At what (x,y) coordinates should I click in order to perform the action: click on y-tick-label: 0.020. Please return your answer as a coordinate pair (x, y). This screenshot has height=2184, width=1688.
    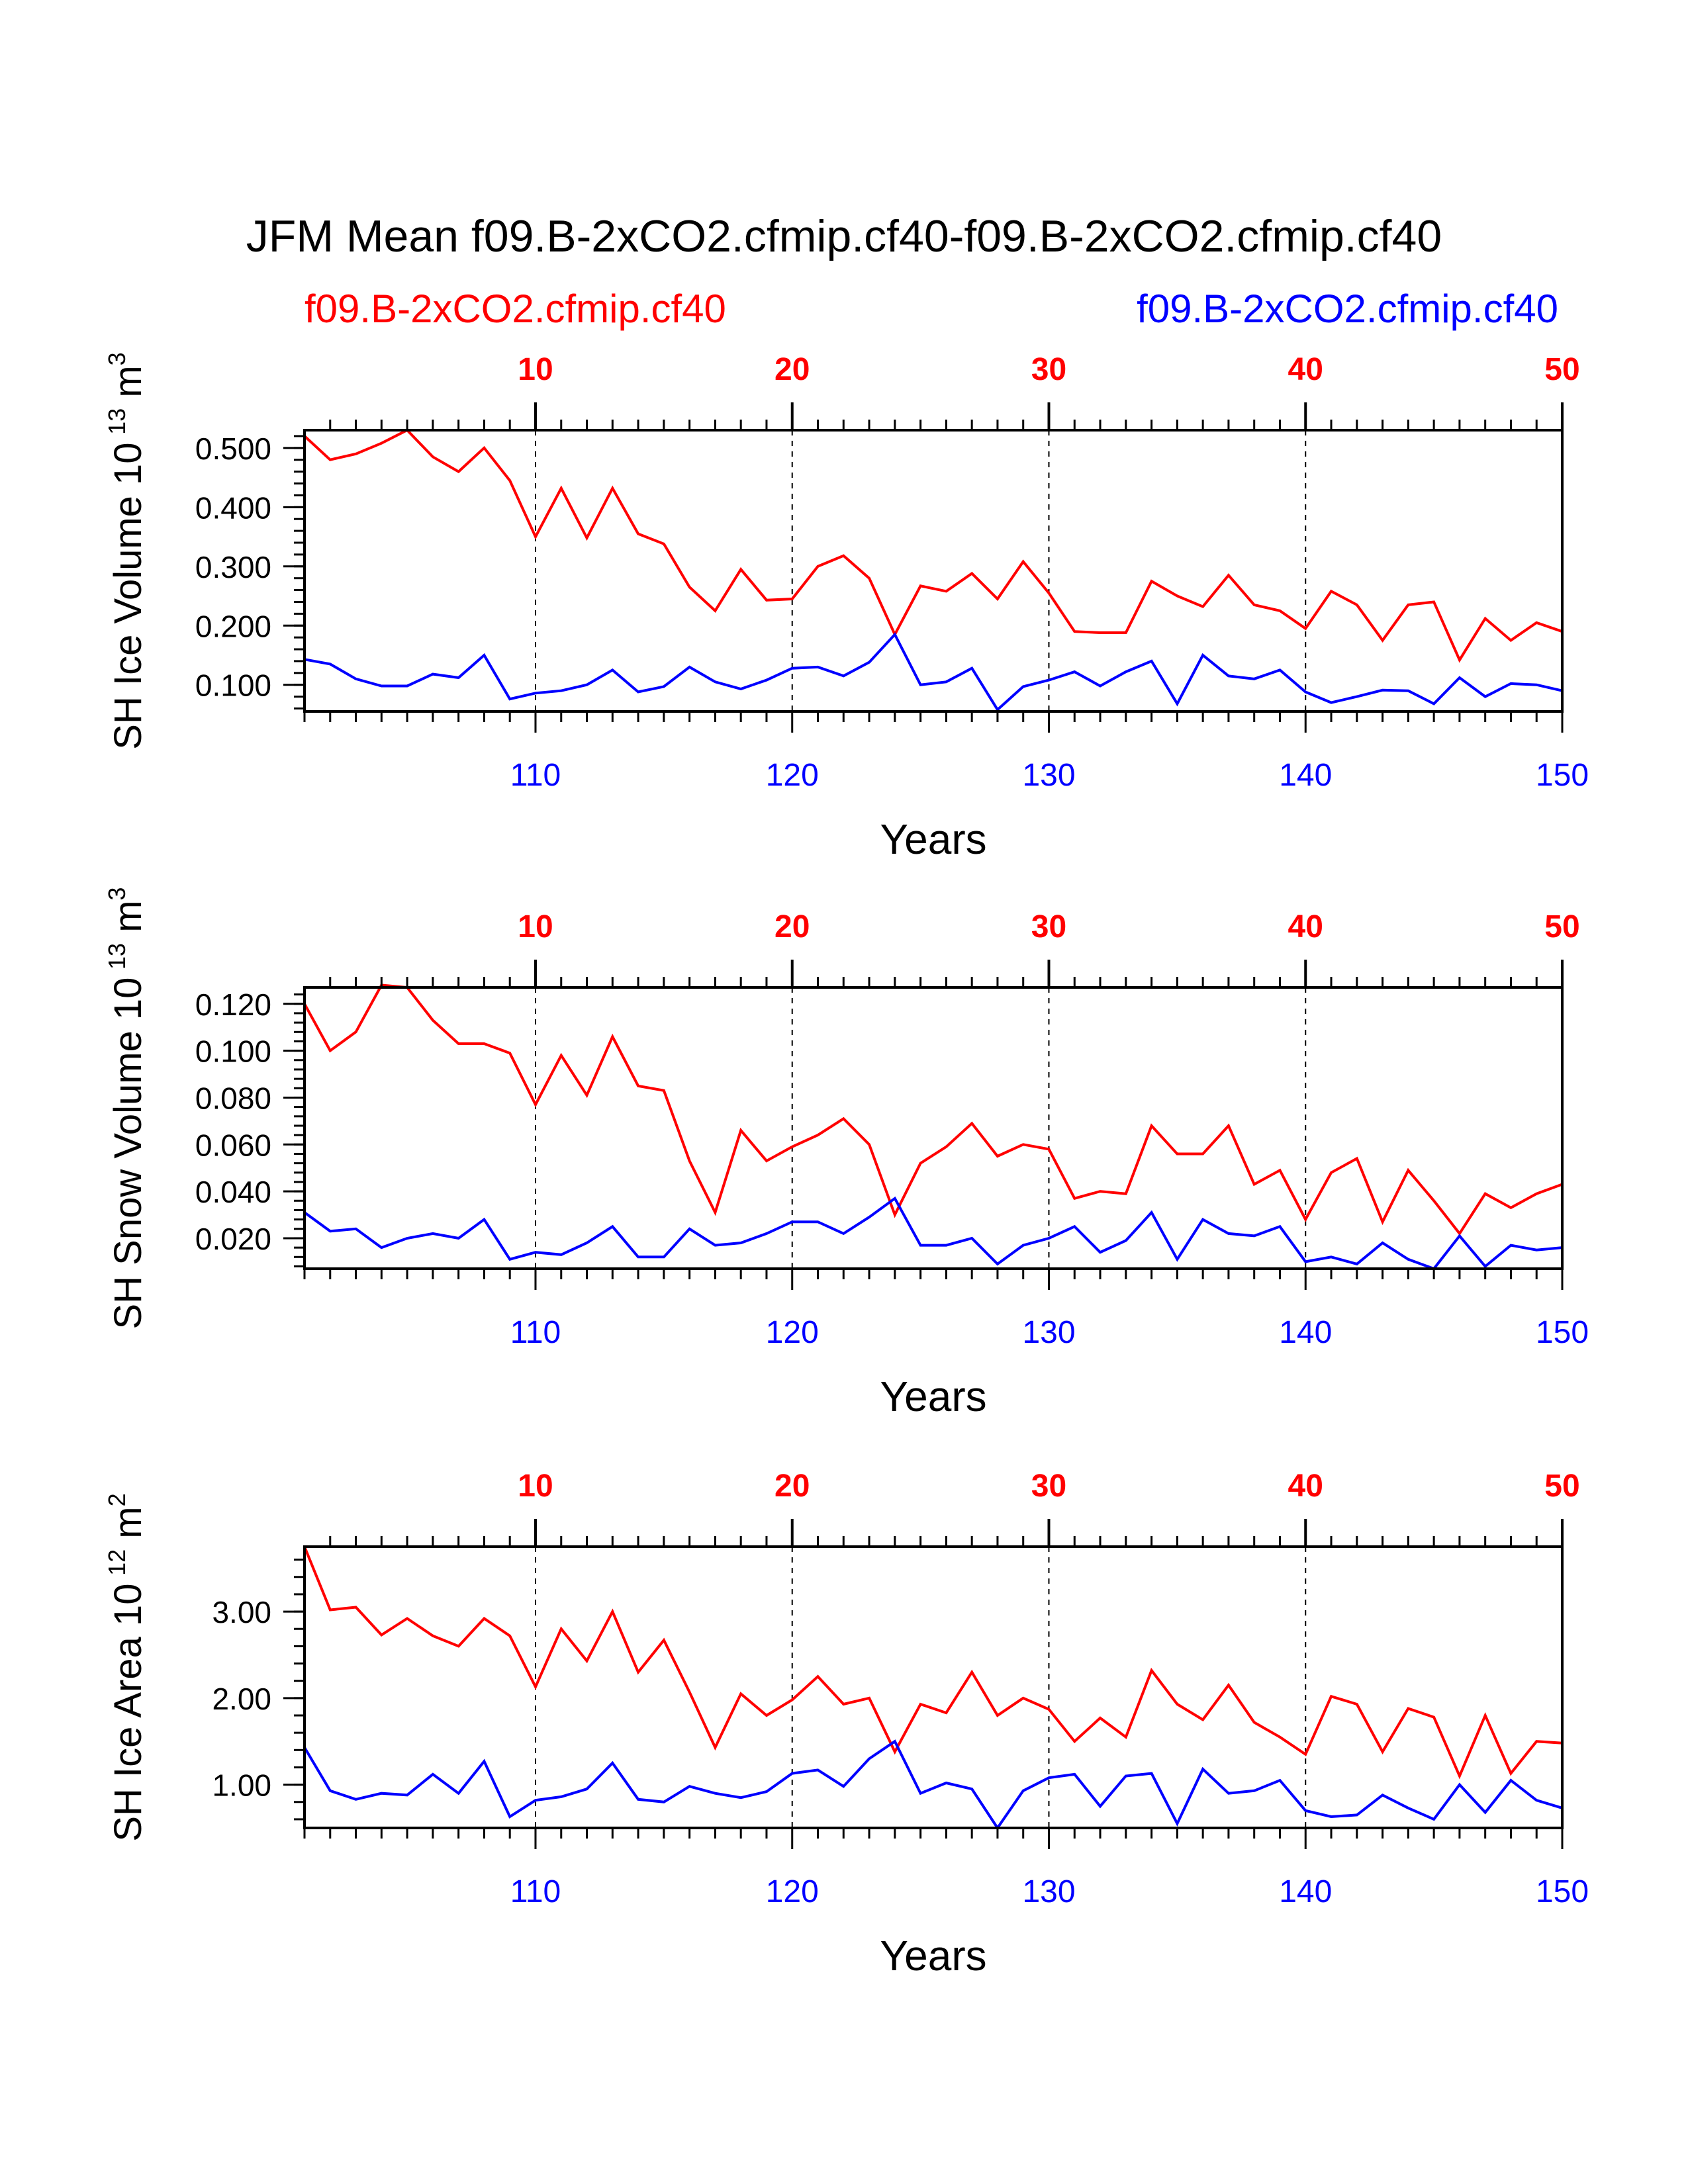
    Looking at the image, I should click on (233, 1239).